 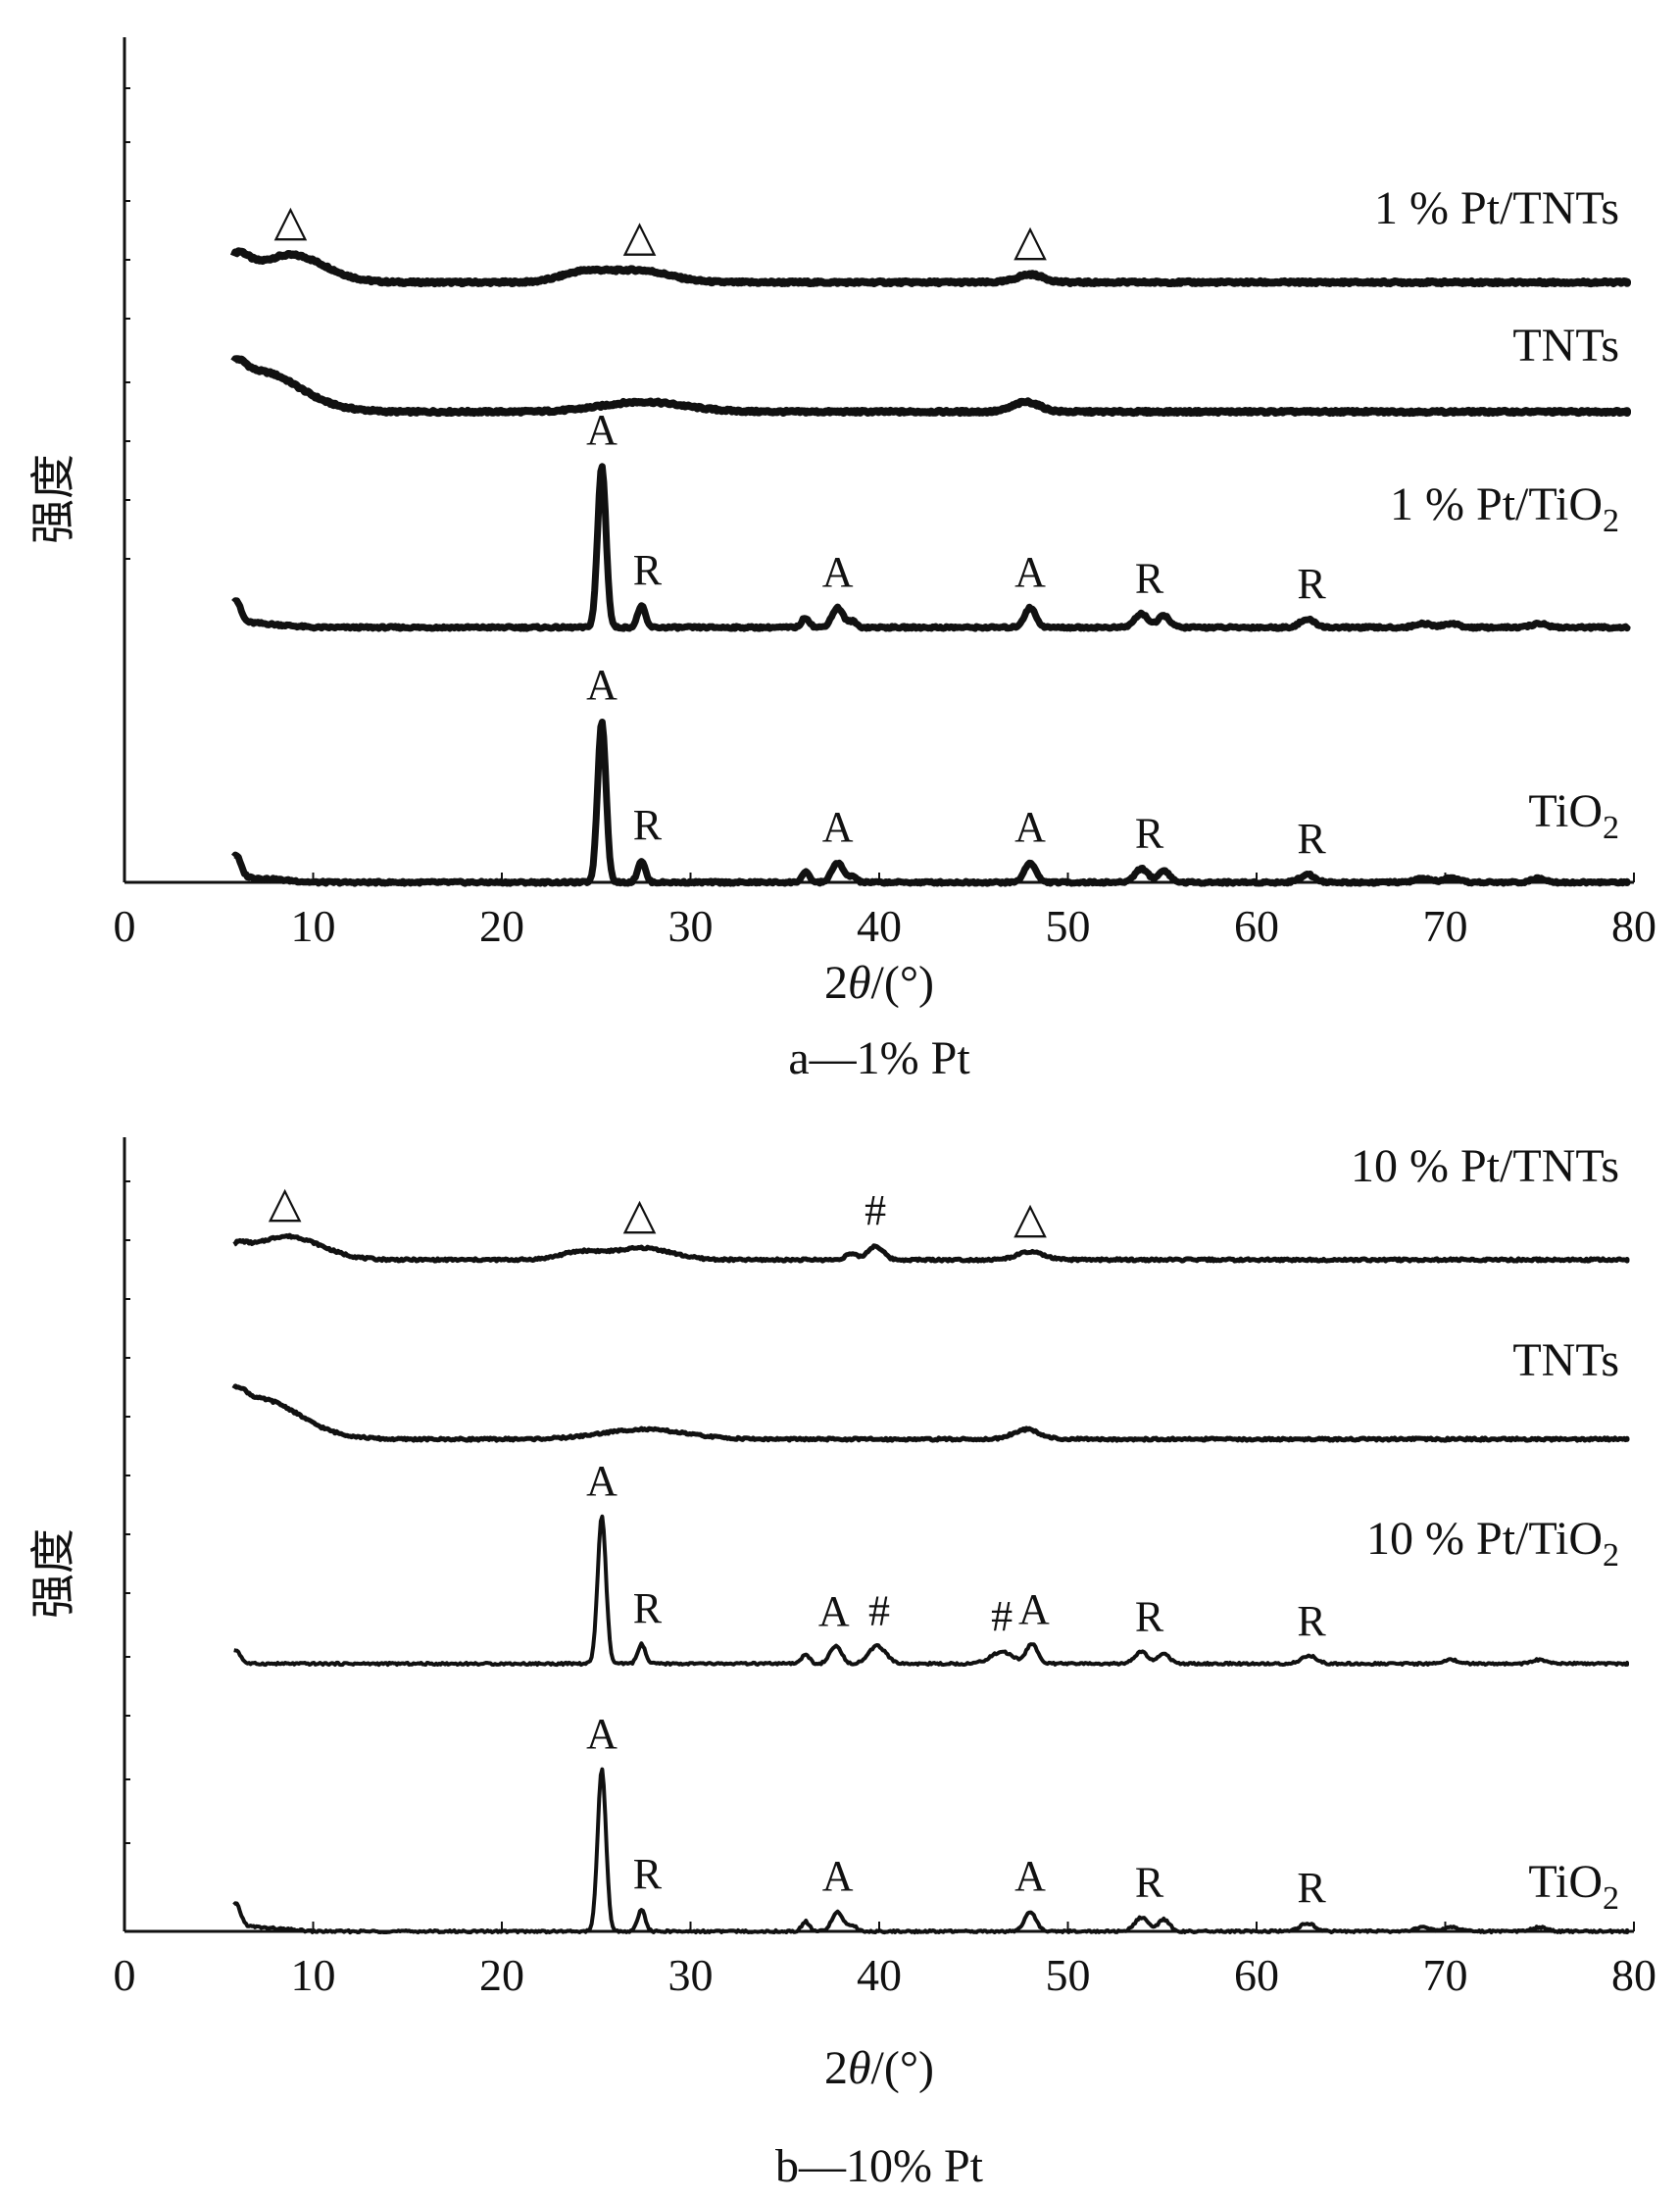 I want to click on series-label: 1 % Pt/TiO2, so click(x=1504, y=508).